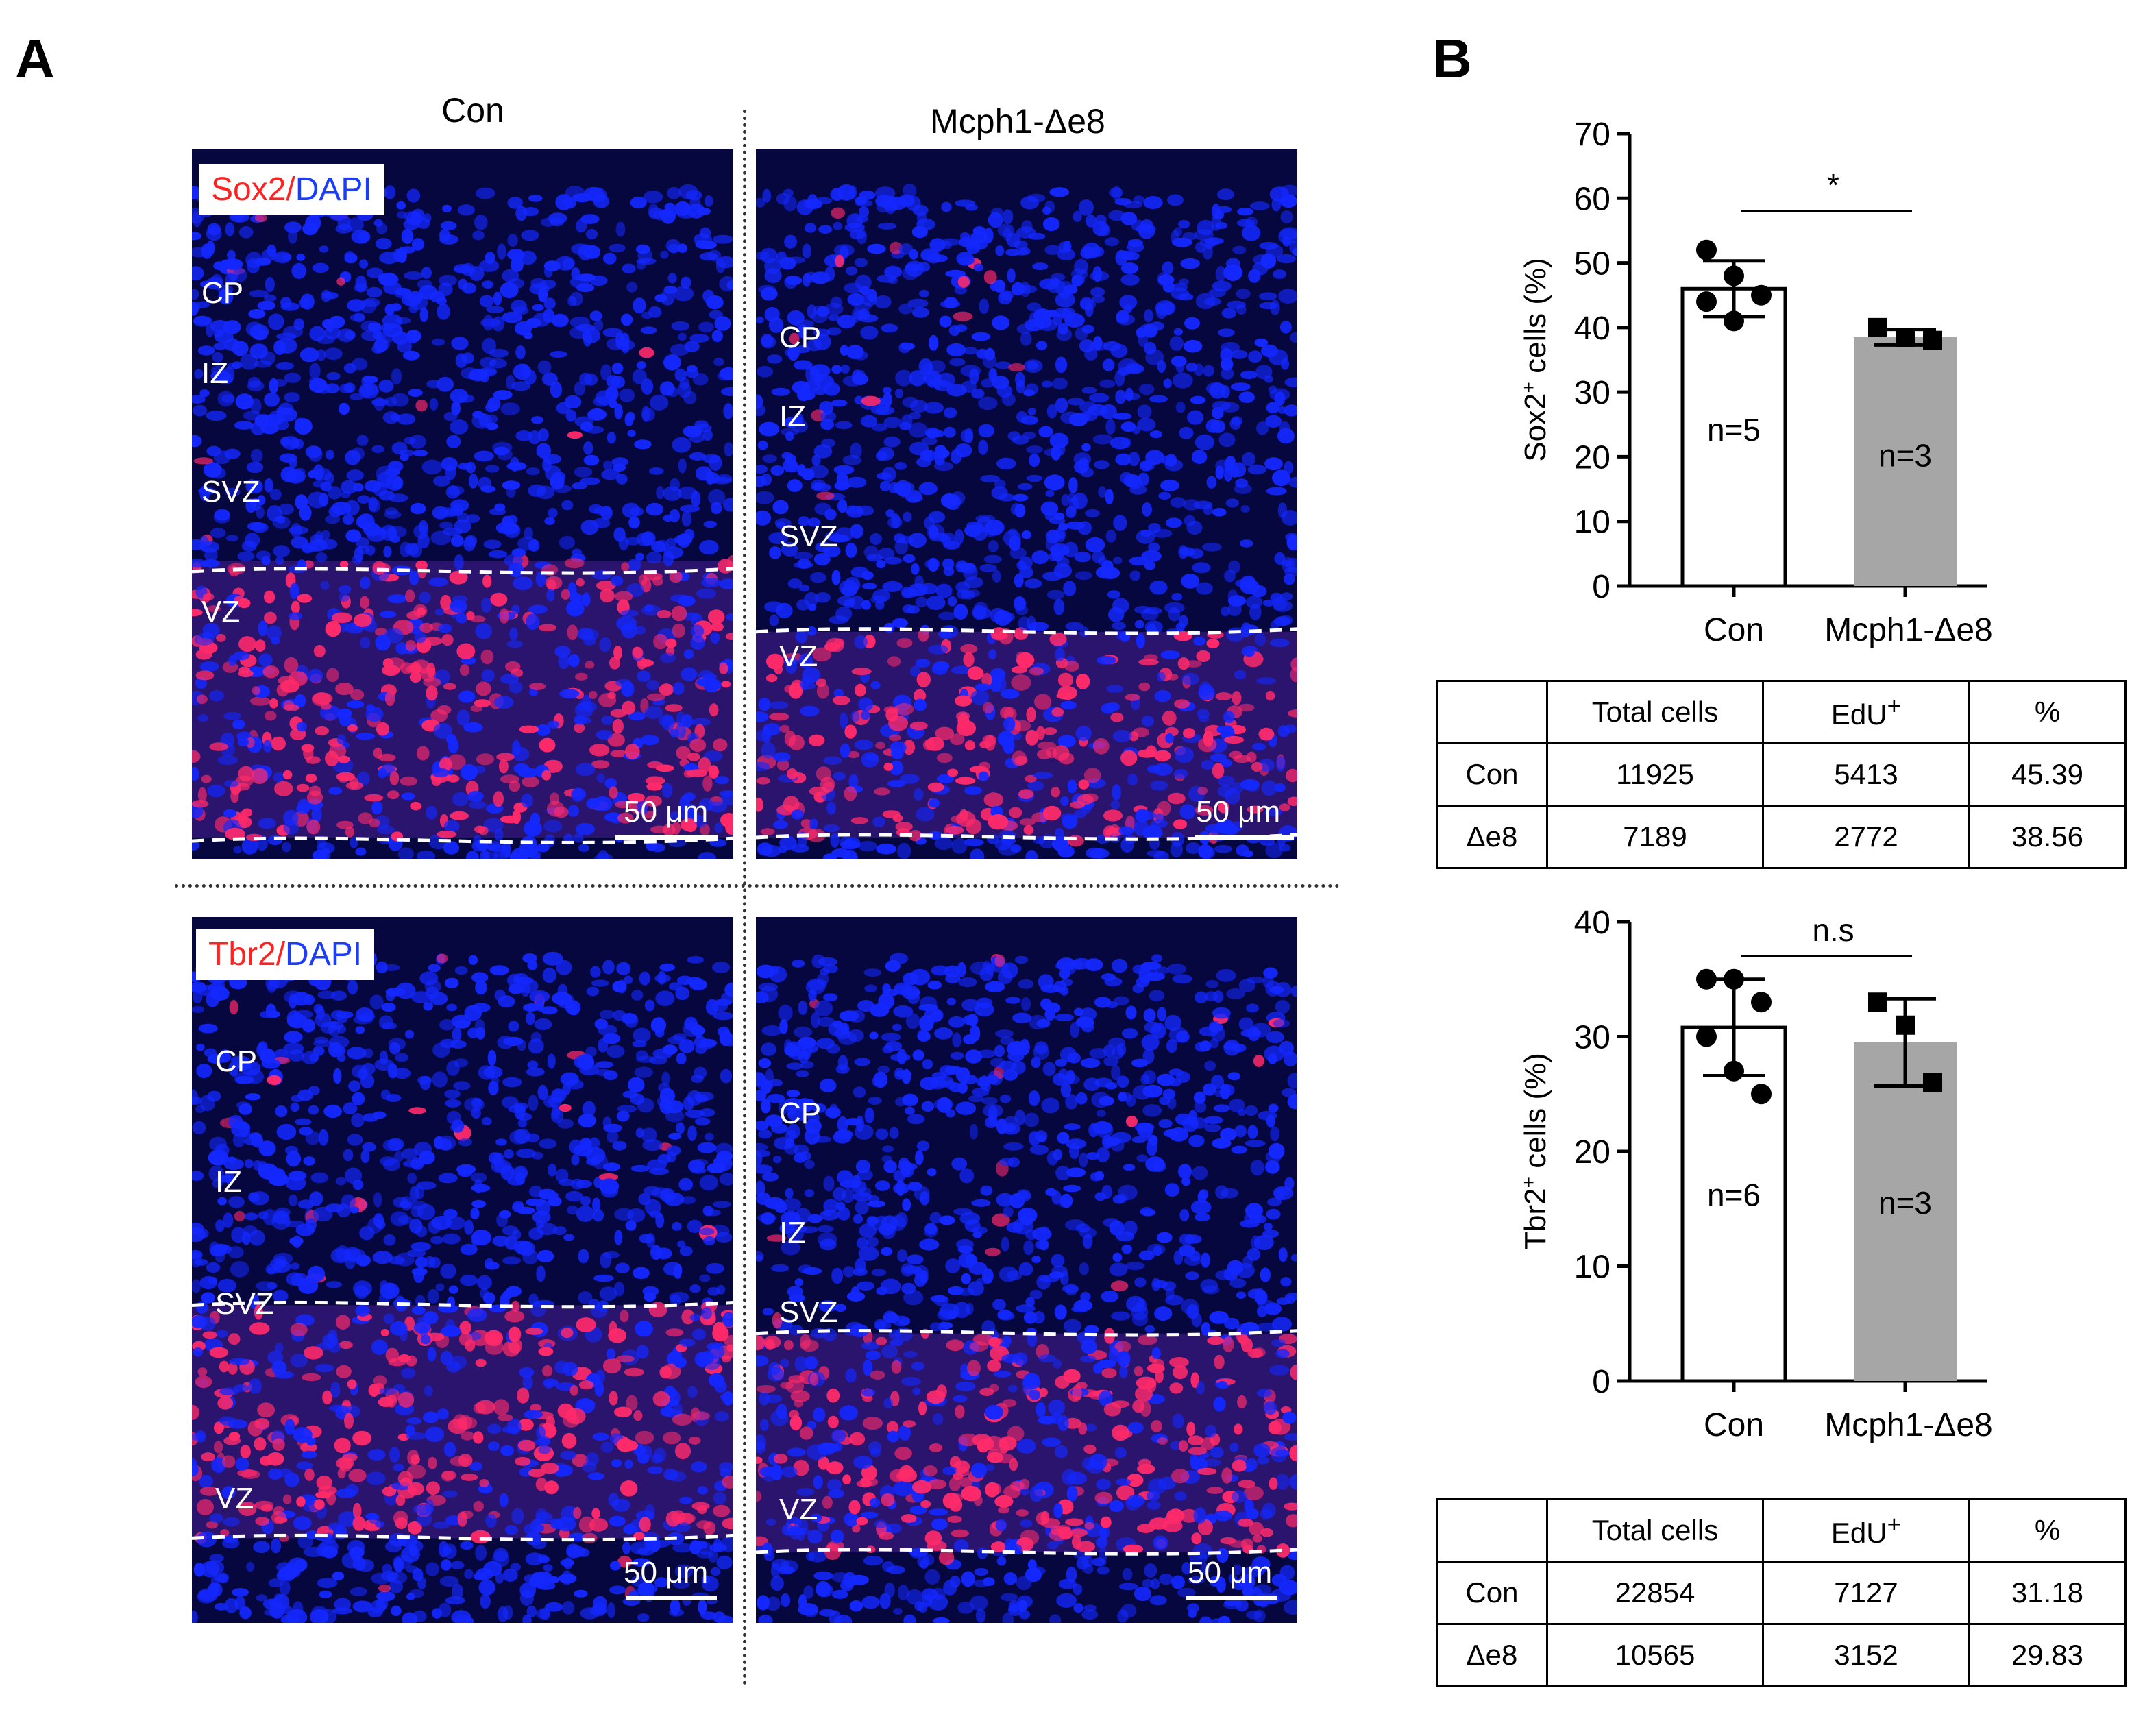 The height and width of the screenshot is (1723, 2156). I want to click on table-row: Δe8 10565 3152 29.83, so click(1781, 1655).